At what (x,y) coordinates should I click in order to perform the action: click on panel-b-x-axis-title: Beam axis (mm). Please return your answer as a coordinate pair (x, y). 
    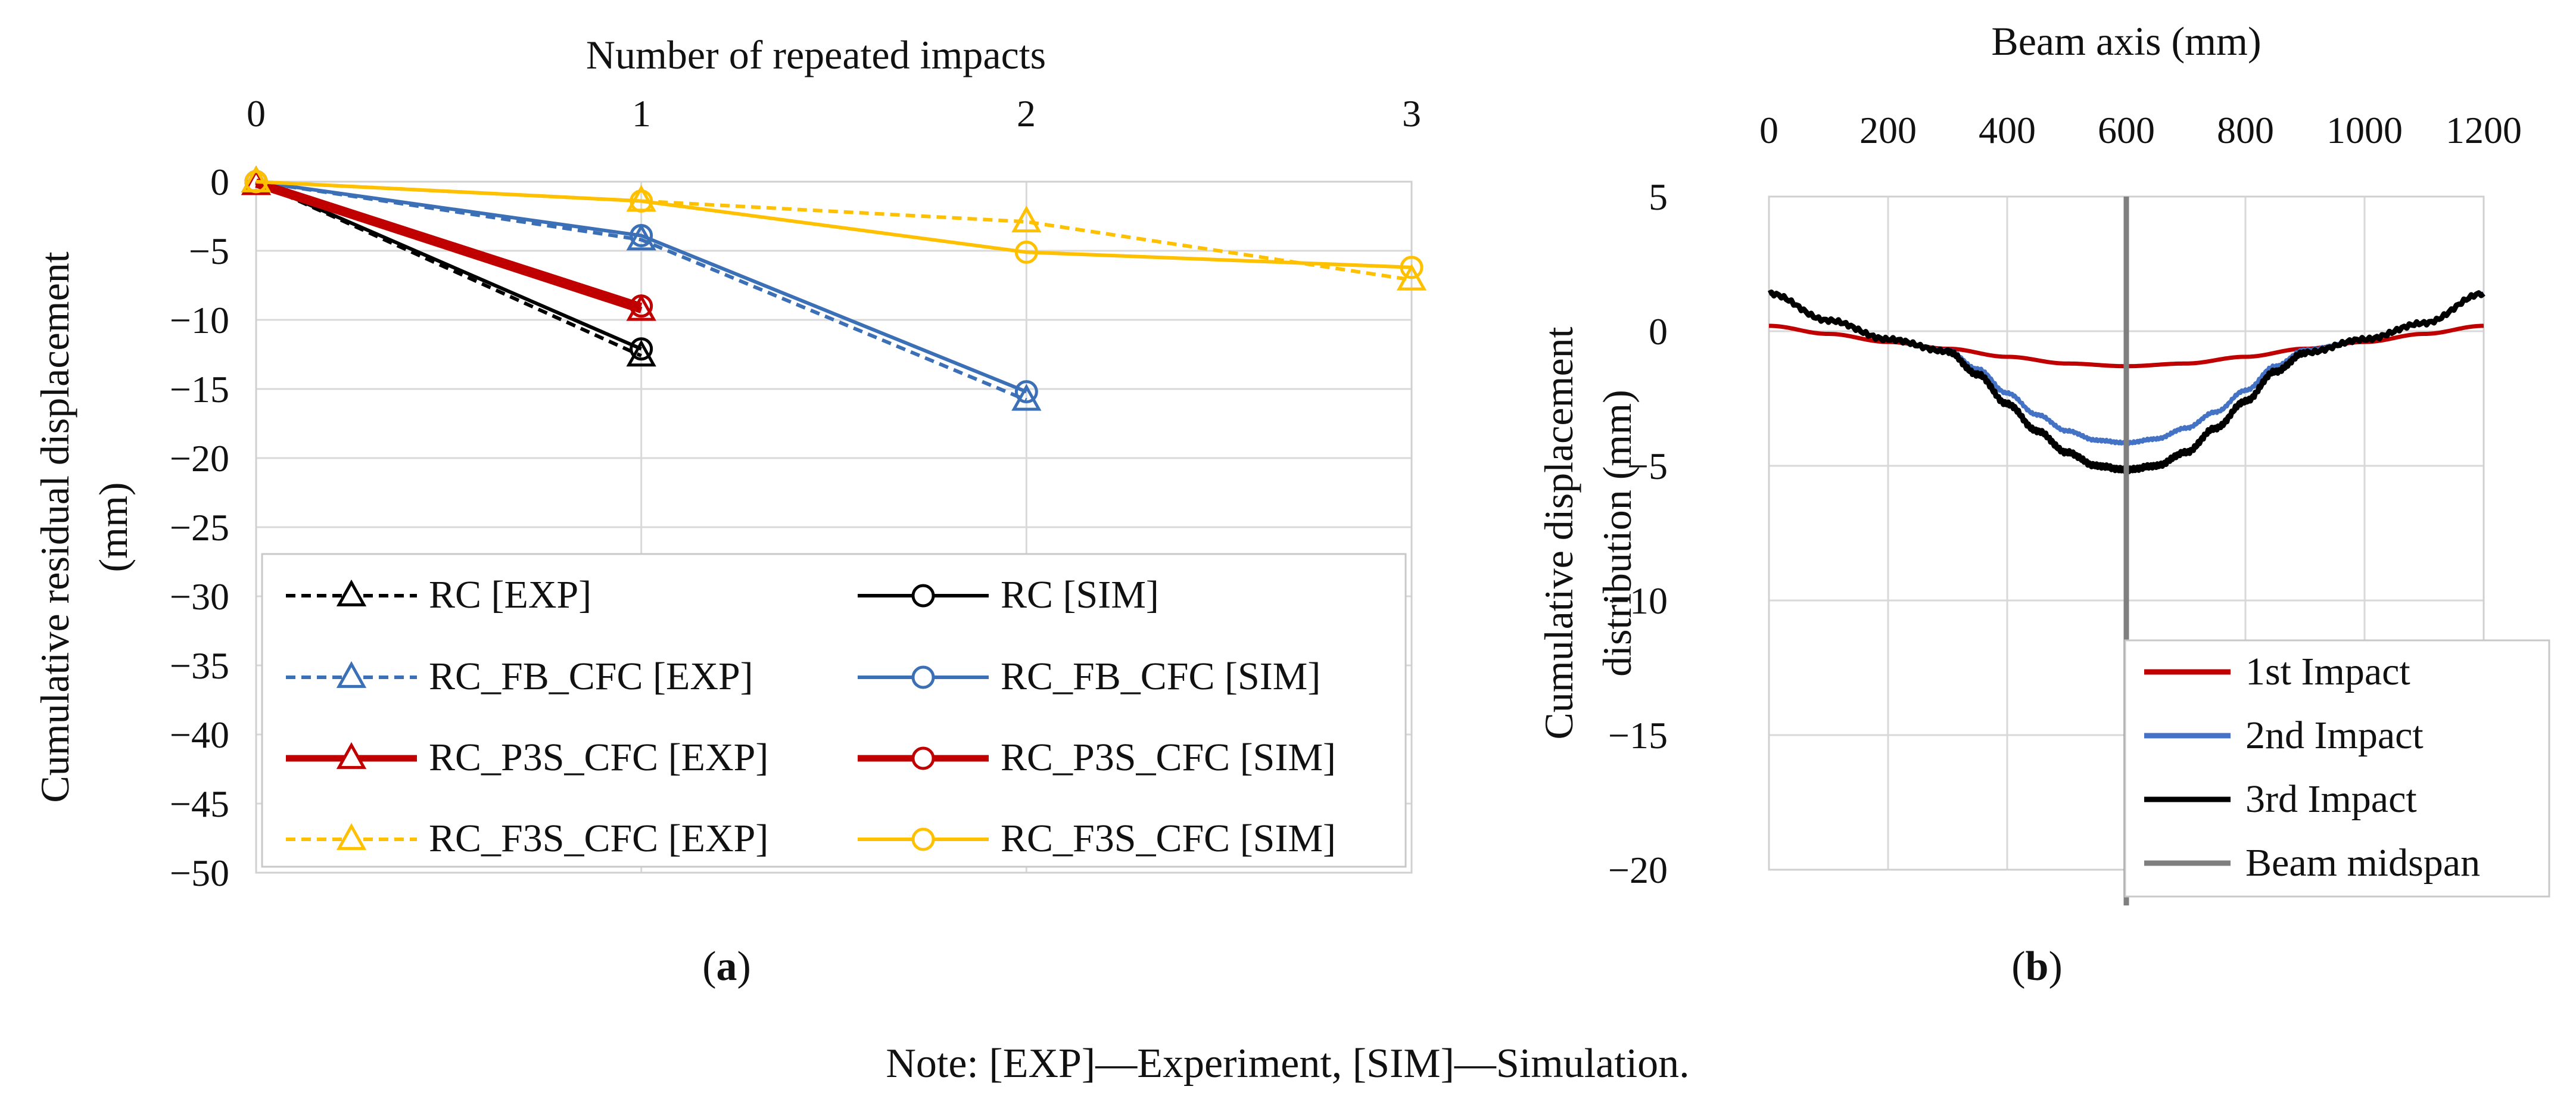
    Looking at the image, I should click on (2126, 41).